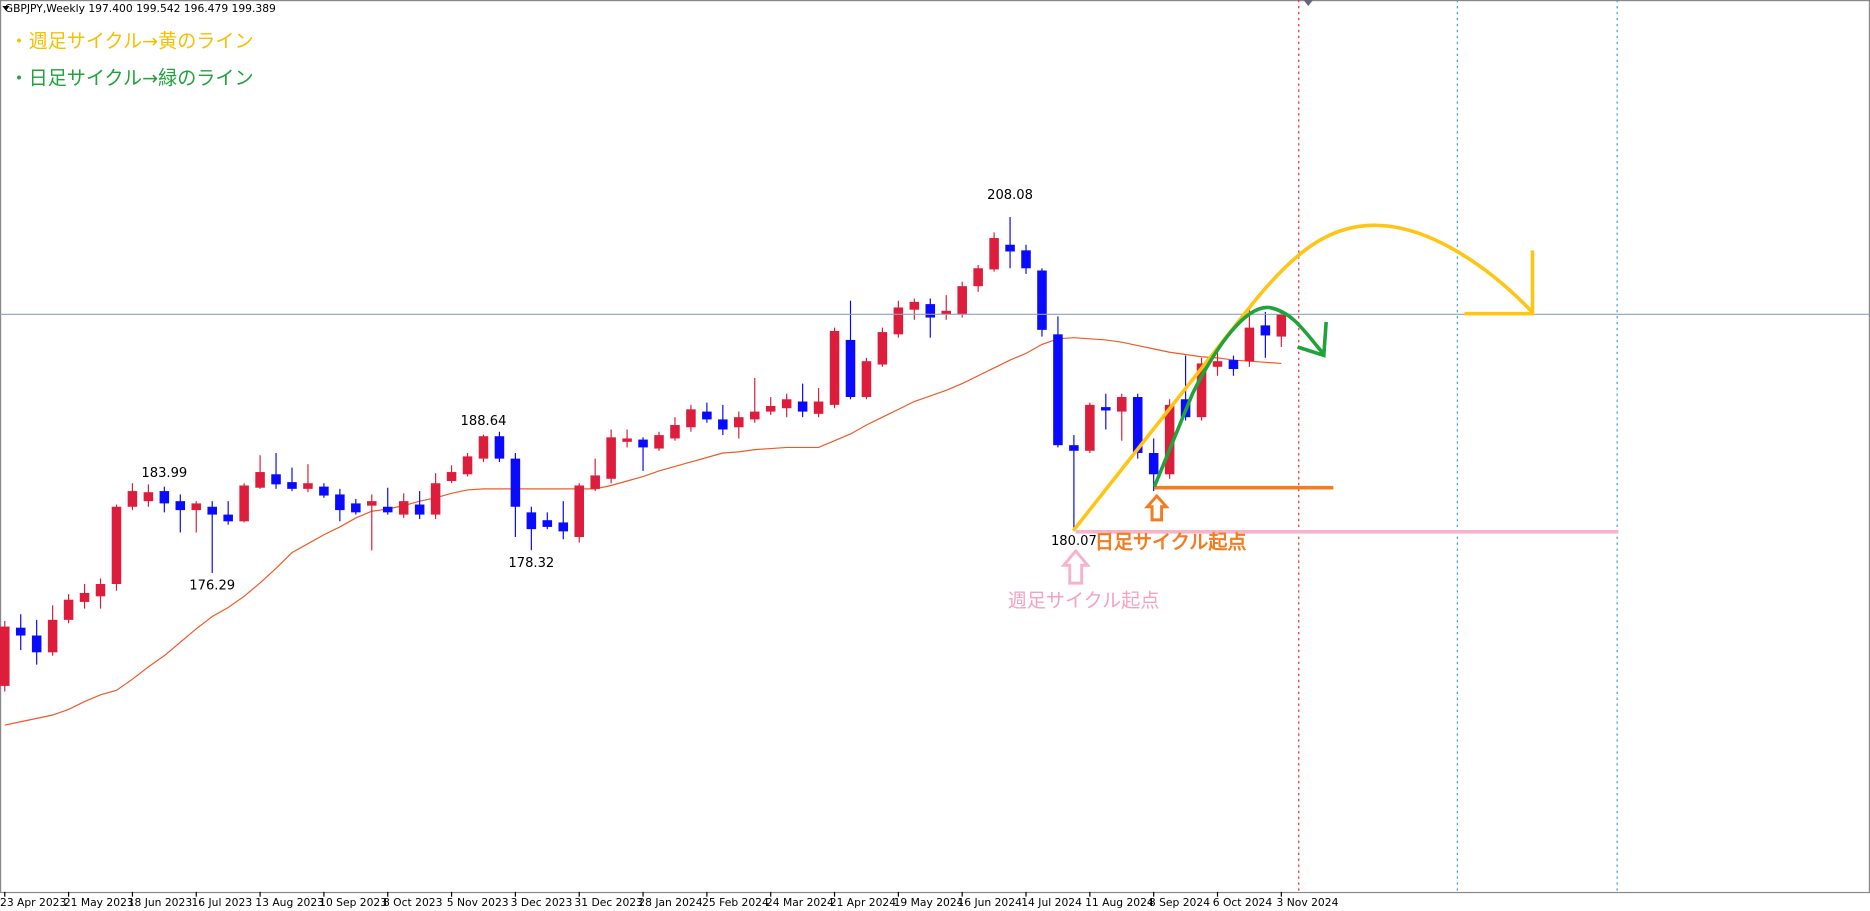 The height and width of the screenshot is (911, 1870). What do you see at coordinates (212, 586) in the screenshot?
I see `price-label: 176.29` at bounding box center [212, 586].